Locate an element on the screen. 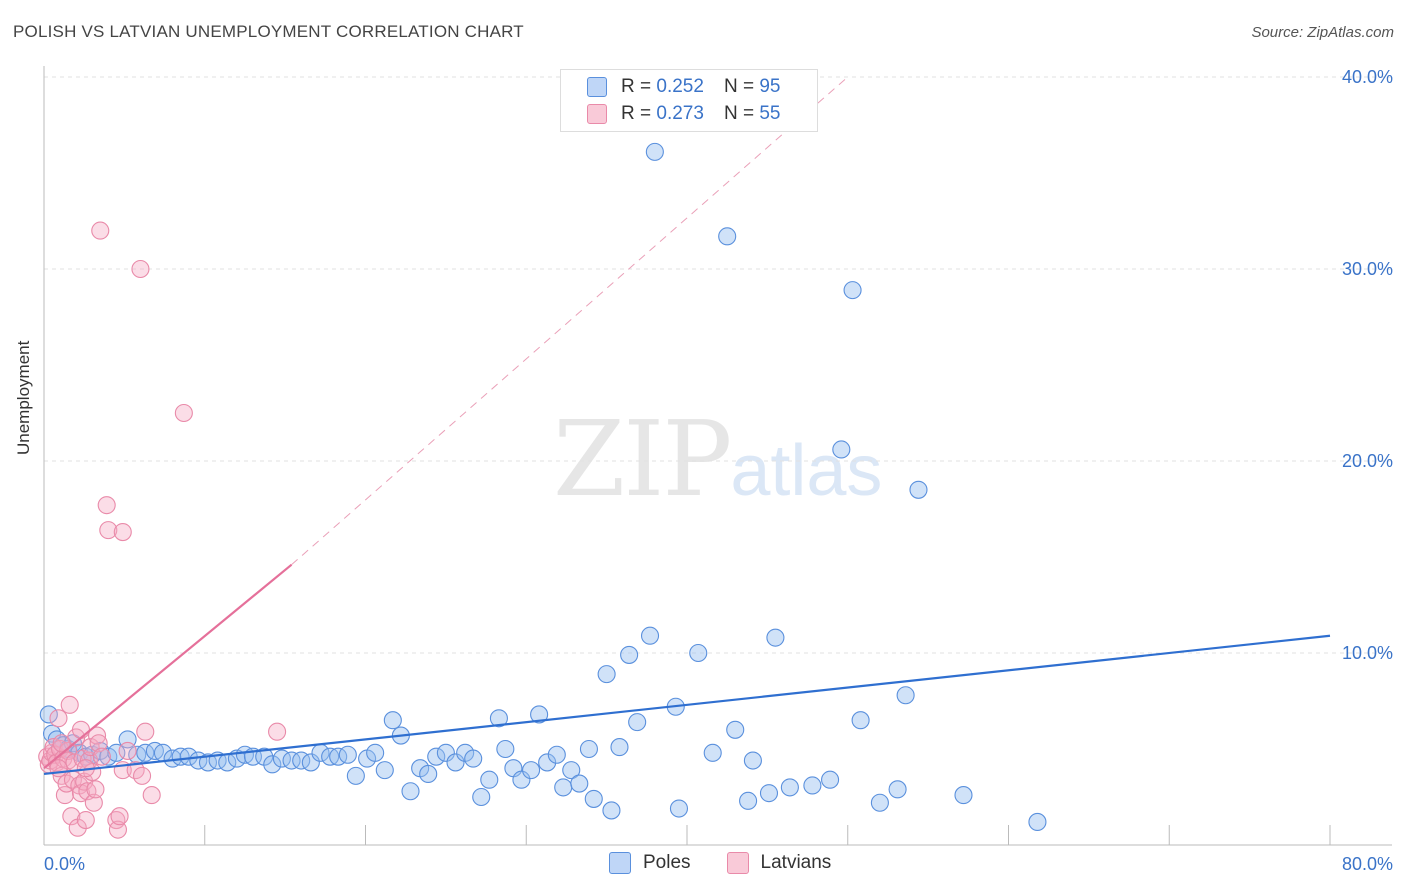  x-tick-label: 80.0% is located at coordinates (1367, 864).